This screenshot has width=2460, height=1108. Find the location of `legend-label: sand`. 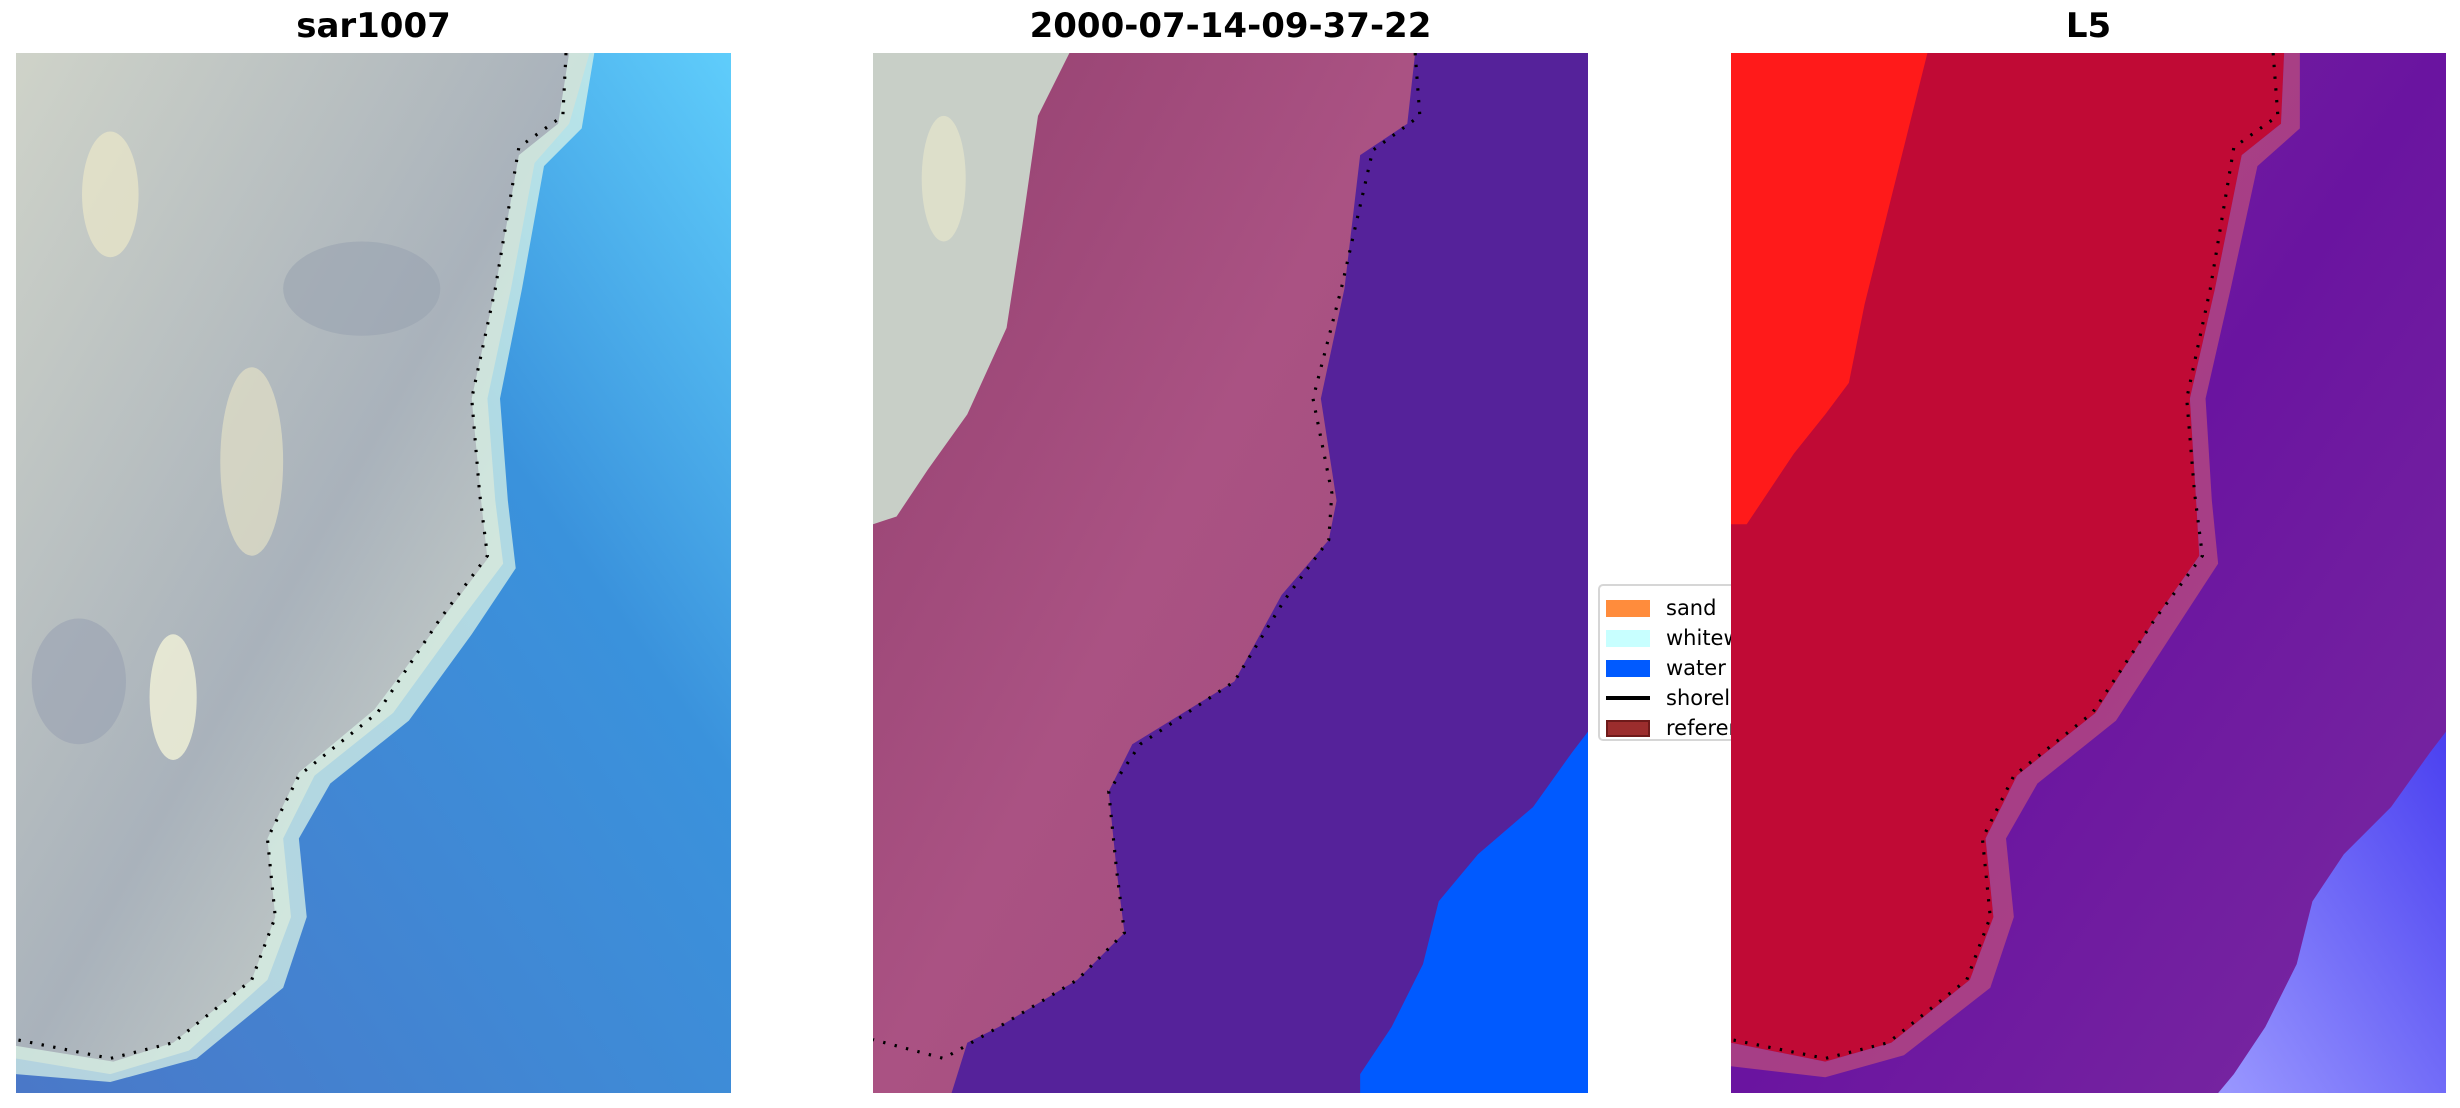

legend-label: sand is located at coordinates (1691, 608).